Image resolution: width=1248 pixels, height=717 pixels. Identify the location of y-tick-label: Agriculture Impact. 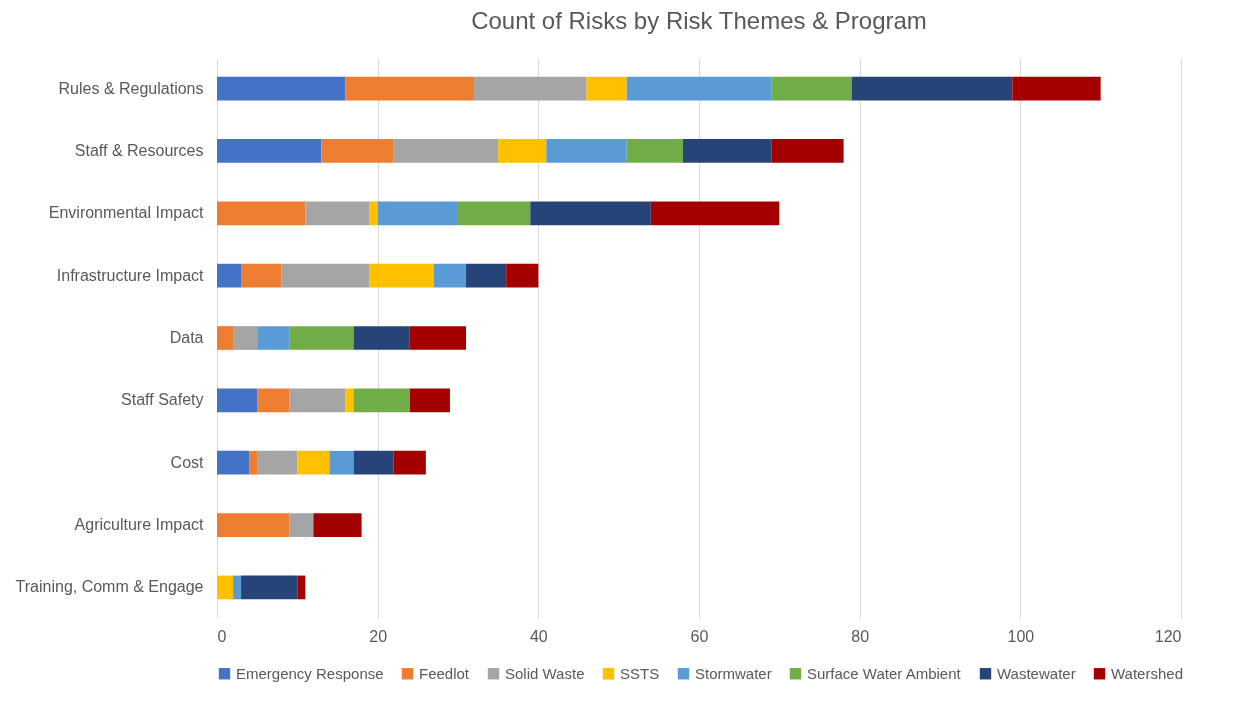
(139, 525).